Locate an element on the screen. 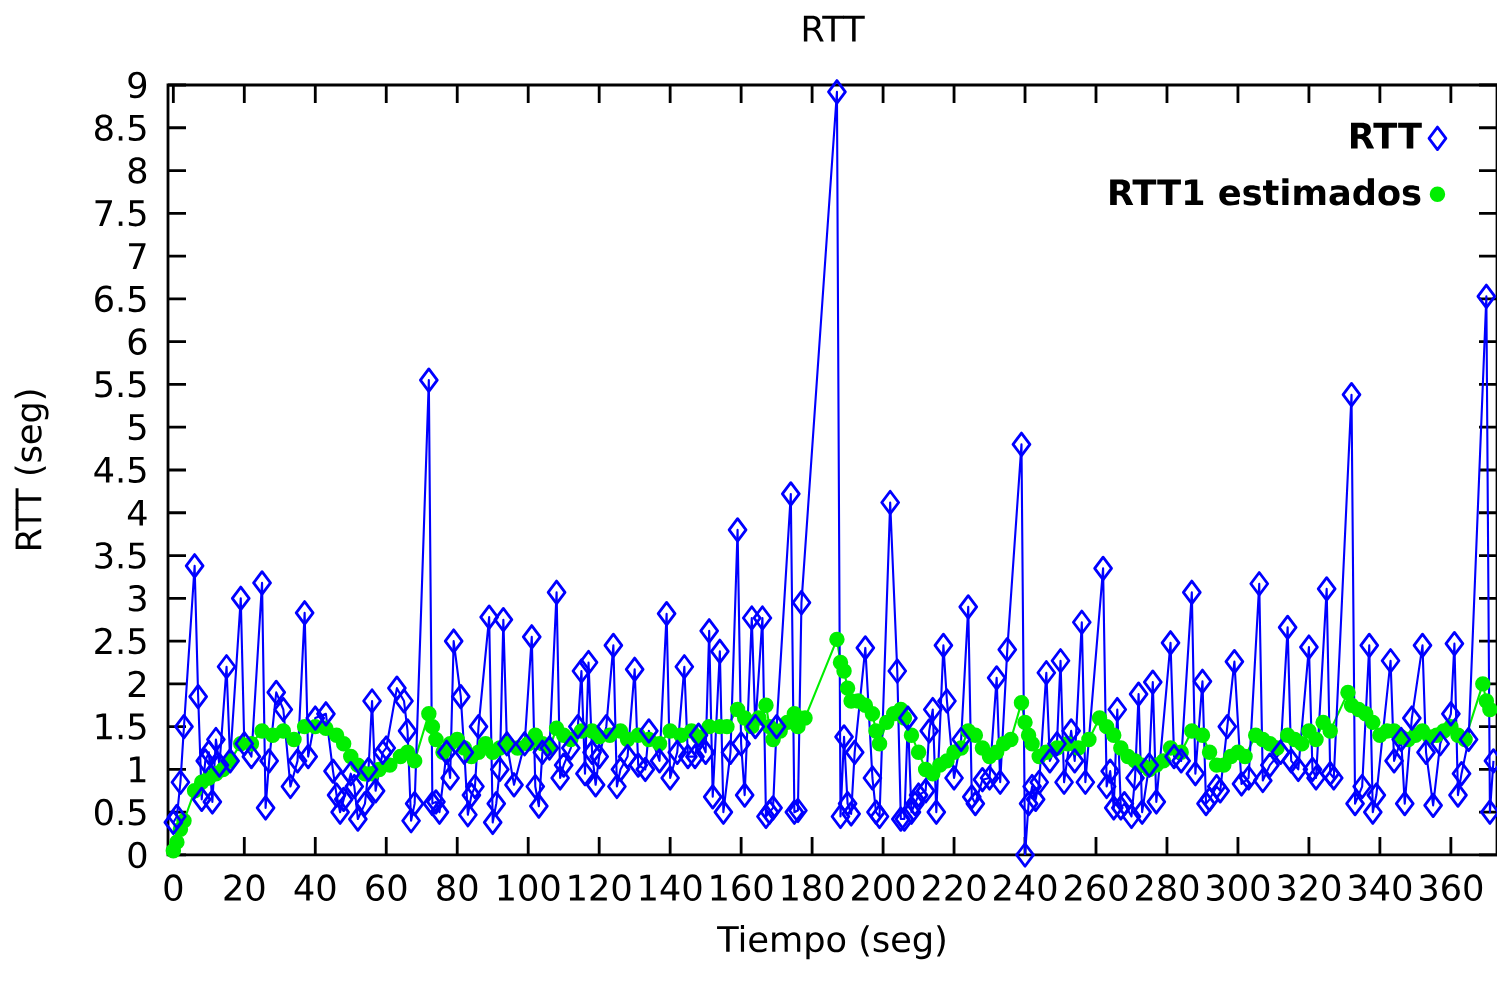 Image resolution: width=1497 pixels, height=1000 pixels. x-tick-label: 340 is located at coordinates (1380, 888).